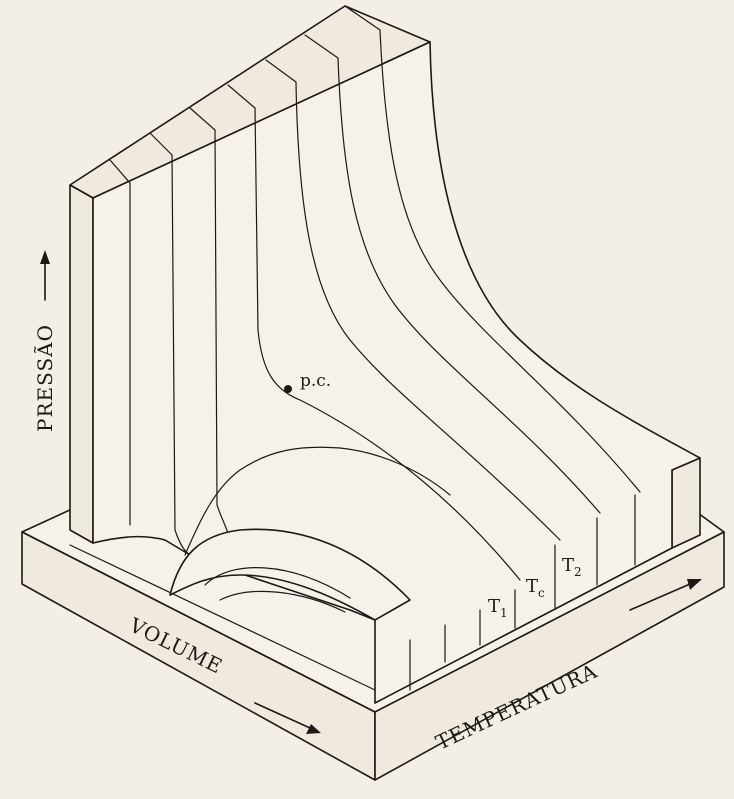  I want to click on surface-right-face, so click(686, 503).